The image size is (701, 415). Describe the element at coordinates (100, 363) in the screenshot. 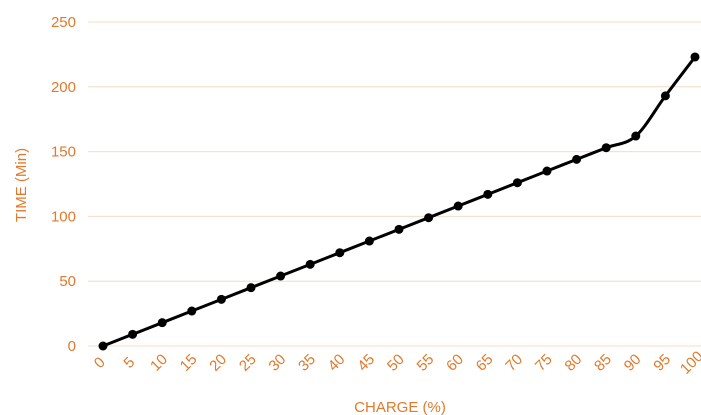

I see `x-tick-label: 0` at that location.